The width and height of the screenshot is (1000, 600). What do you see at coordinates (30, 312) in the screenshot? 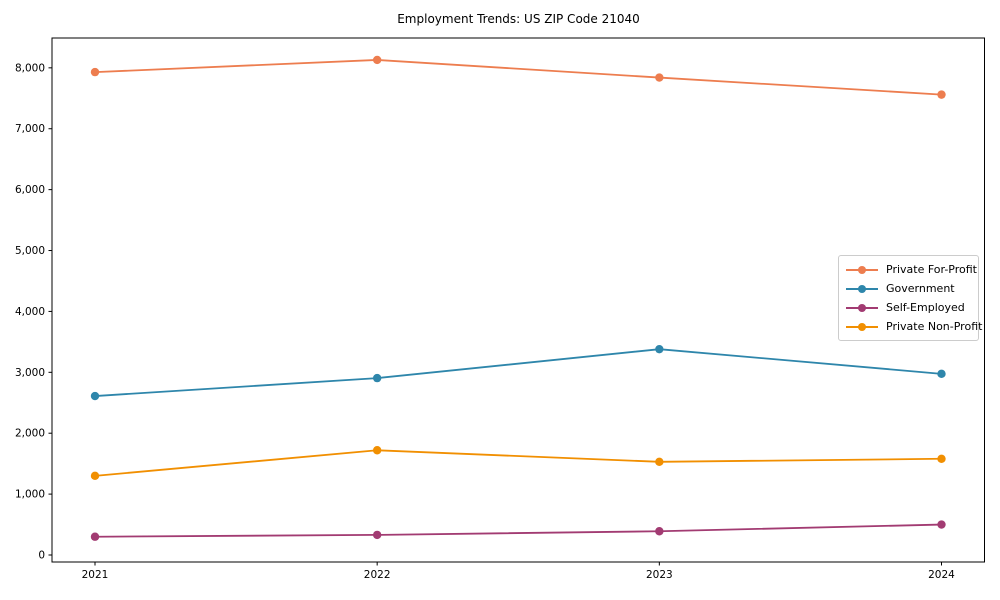
I see `y-axis-tick-label: 4,000` at bounding box center [30, 312].